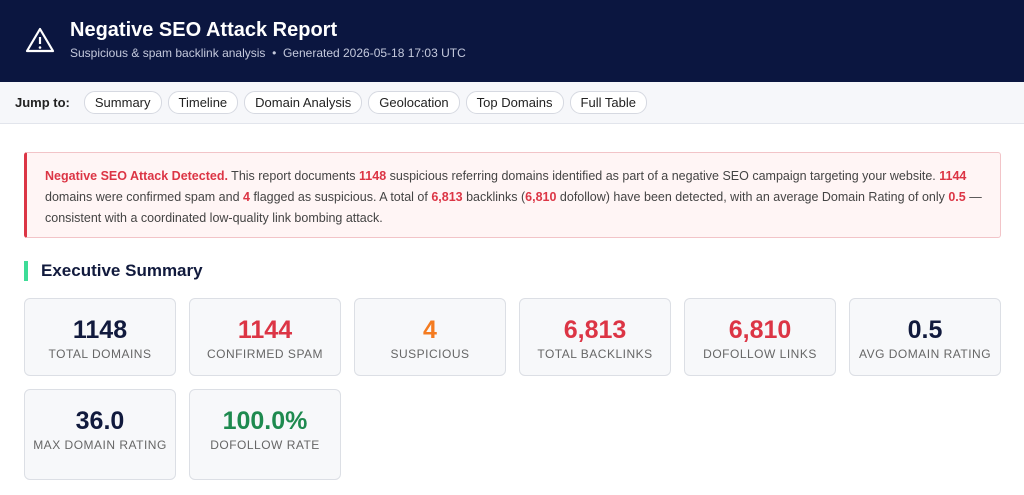 Image resolution: width=1024 pixels, height=495 pixels. What do you see at coordinates (760, 354) in the screenshot?
I see `stat-label: DOFOLLOW LINKS` at bounding box center [760, 354].